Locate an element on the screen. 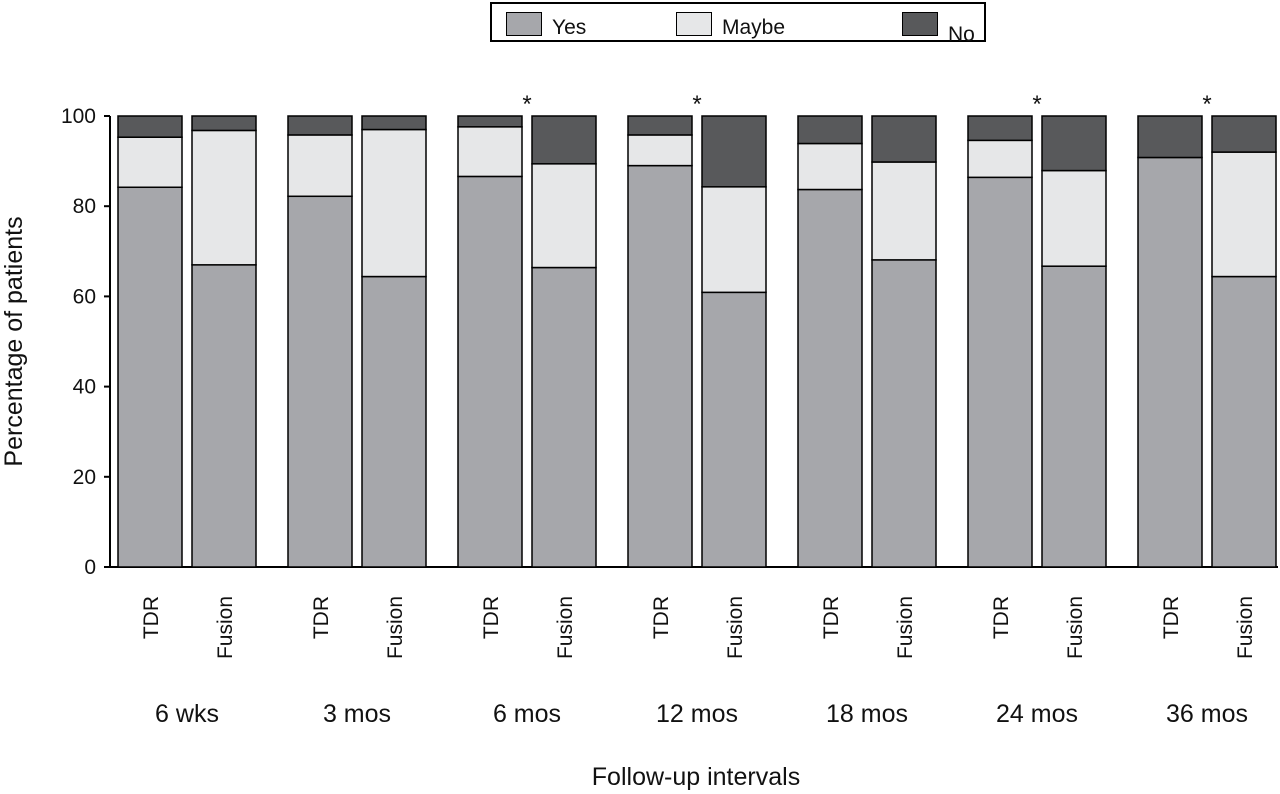  legend: Yes Maybe No is located at coordinates (738, 24).